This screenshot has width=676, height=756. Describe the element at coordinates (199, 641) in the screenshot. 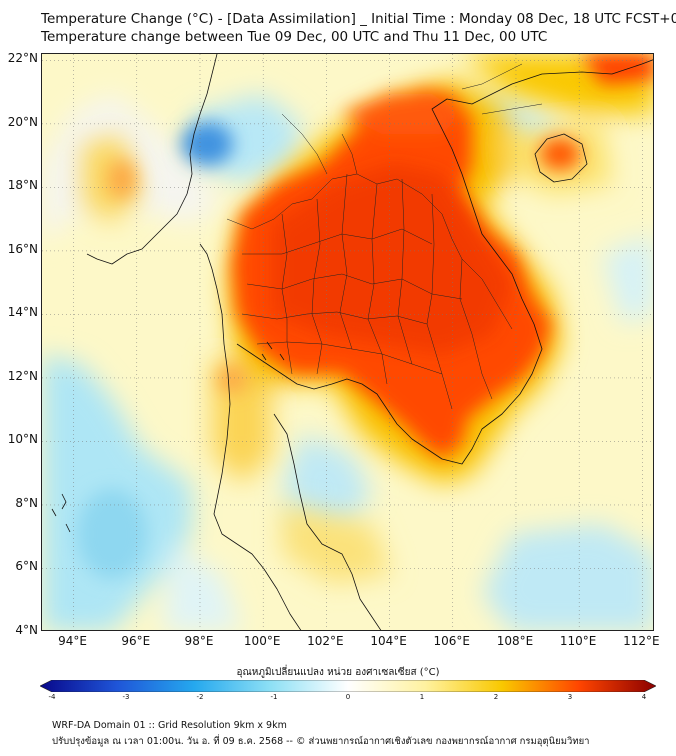

I see `lon-tick-label: 98°E` at that location.